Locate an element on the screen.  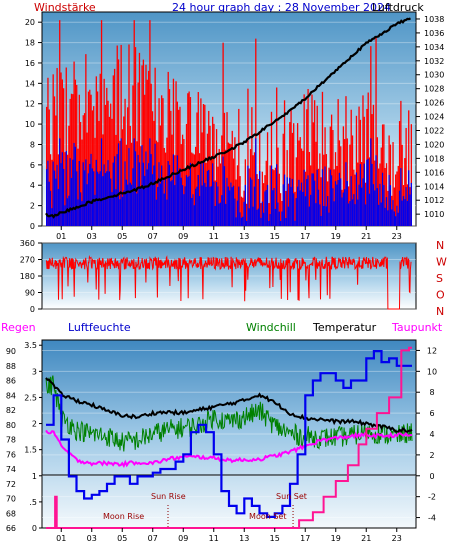
hour-label: 19 is located at coordinates (336, 236).